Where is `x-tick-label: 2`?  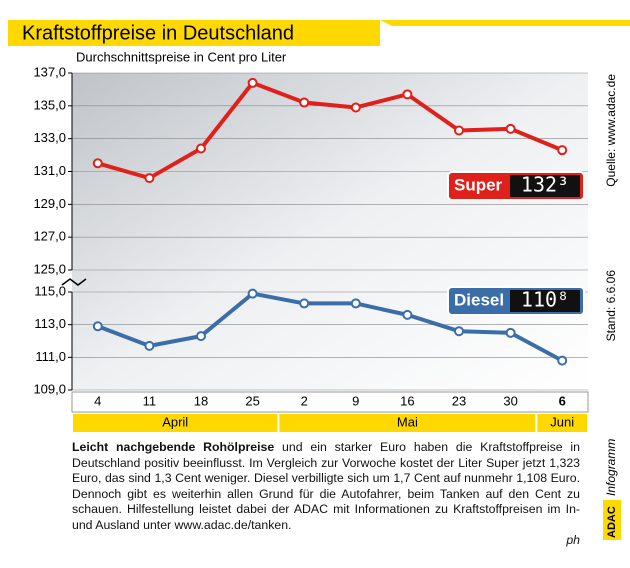
x-tick-label: 2 is located at coordinates (304, 400).